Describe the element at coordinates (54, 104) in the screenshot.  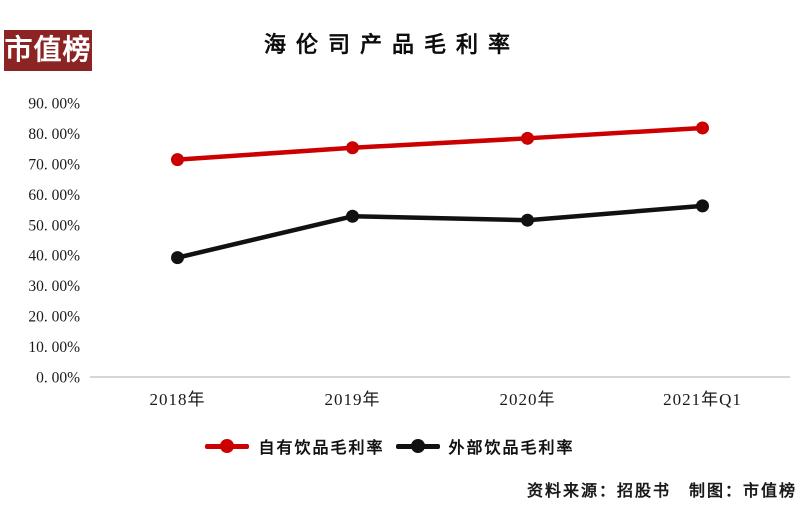
I see `y-tick-label: 90. 00%` at that location.